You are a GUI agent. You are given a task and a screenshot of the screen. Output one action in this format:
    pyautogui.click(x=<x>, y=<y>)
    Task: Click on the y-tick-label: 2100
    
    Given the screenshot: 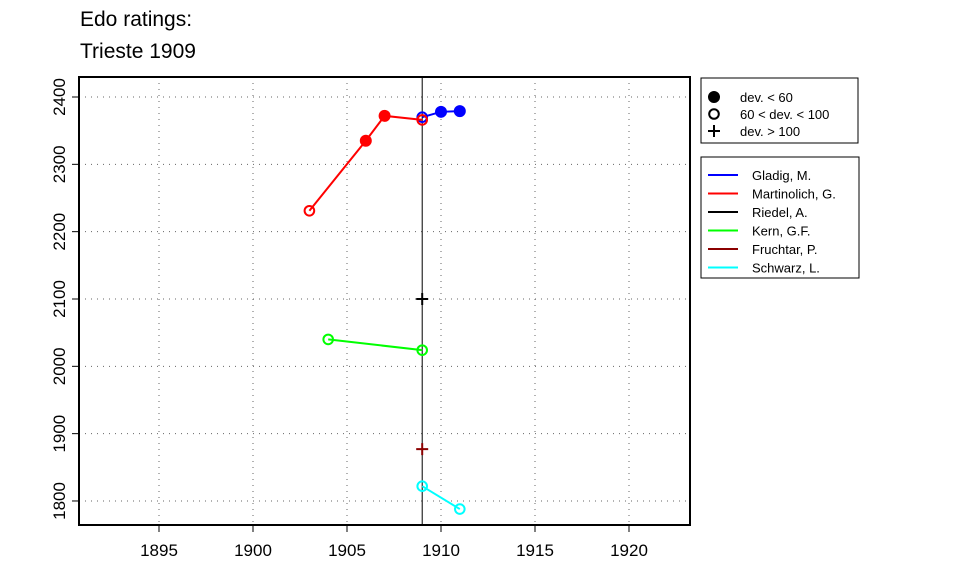 What is the action you would take?
    pyautogui.click(x=59, y=299)
    